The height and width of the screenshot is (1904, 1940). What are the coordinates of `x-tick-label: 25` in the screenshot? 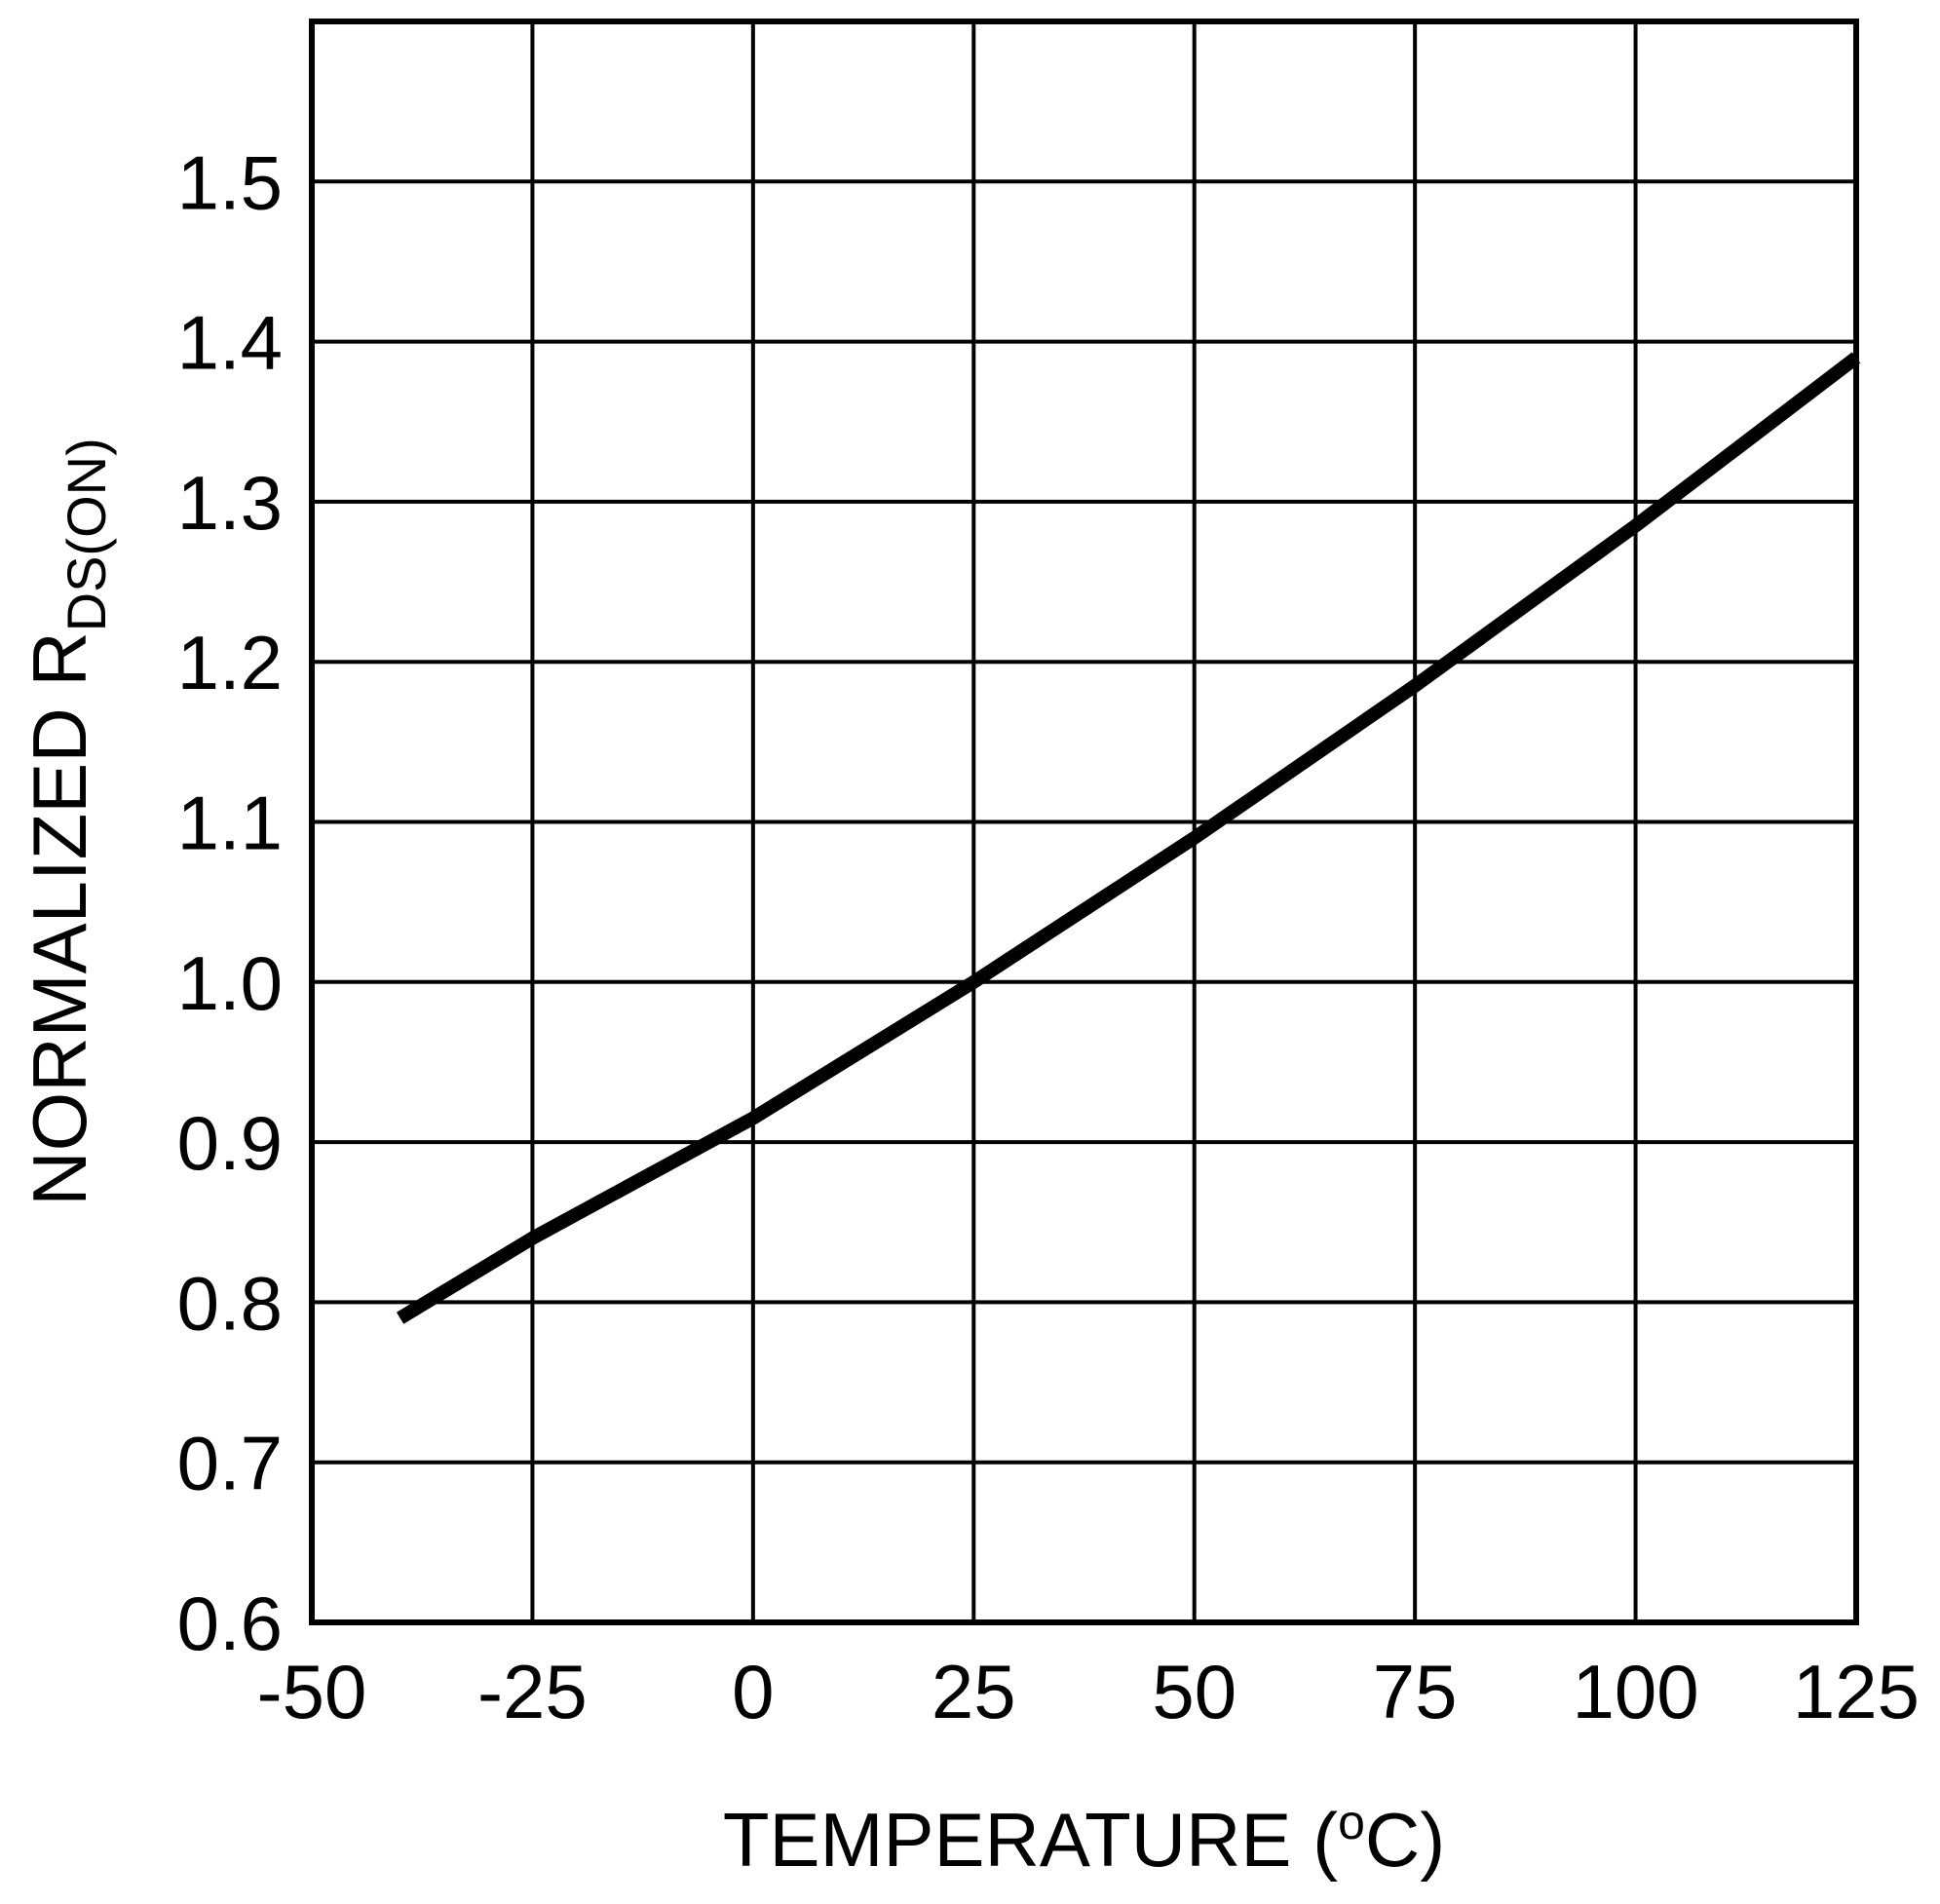 It's located at (974, 1691).